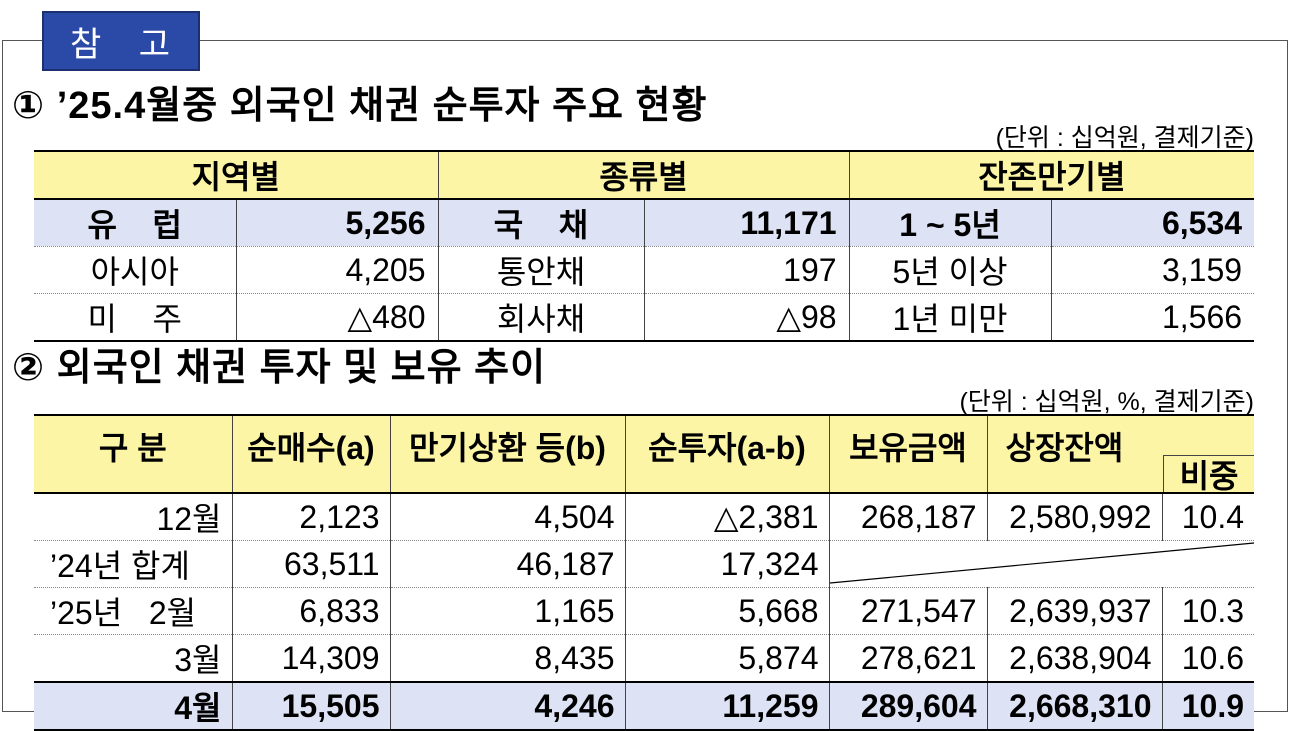 This screenshot has height=731, width=1302. I want to click on cell: 278,621, so click(907, 658).